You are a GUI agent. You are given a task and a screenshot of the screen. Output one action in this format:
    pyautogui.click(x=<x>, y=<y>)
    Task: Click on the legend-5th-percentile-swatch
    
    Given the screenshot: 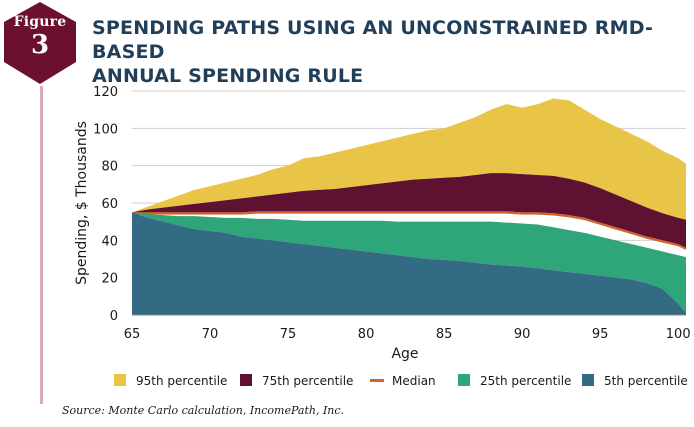 What is the action you would take?
    pyautogui.click(x=588, y=380)
    